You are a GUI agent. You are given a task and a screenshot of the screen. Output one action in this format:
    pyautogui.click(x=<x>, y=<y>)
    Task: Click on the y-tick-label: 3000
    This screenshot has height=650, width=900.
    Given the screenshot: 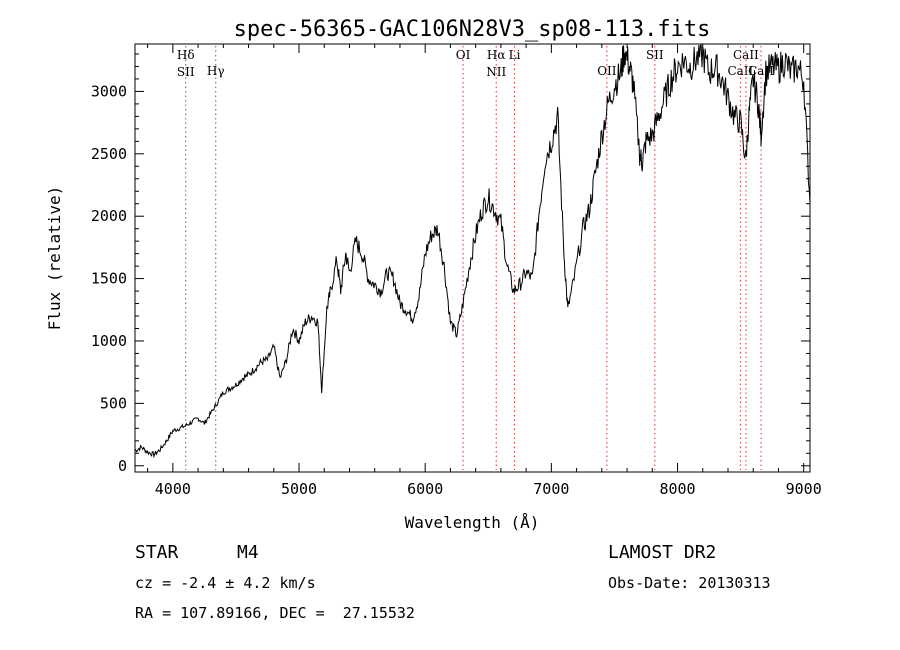 What is the action you would take?
    pyautogui.click(x=109, y=91)
    